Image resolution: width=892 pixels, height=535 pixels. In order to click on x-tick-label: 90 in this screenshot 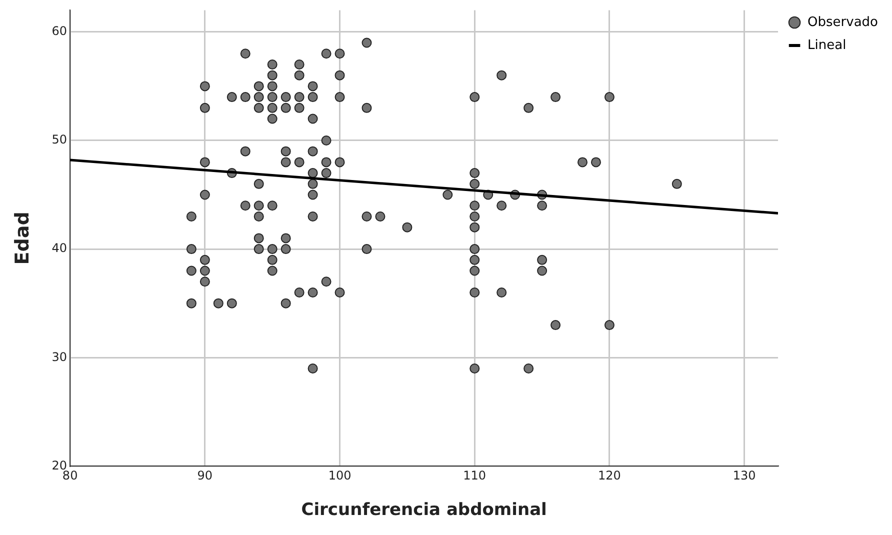, I will do `click(205, 475)`.